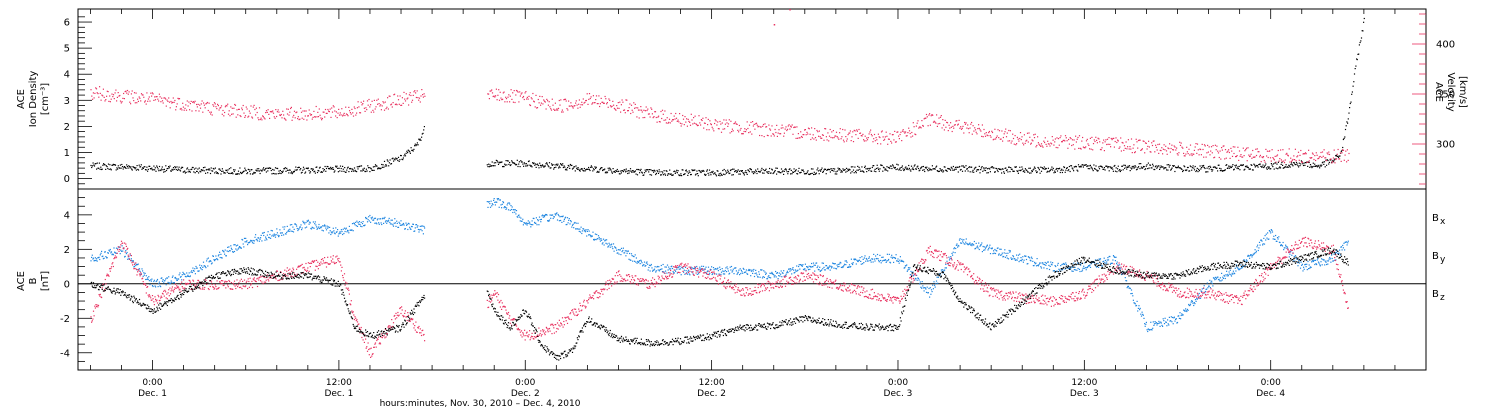 This screenshot has width=1500, height=410. What do you see at coordinates (1445, 145) in the screenshot?
I see `velocity-tick-label: 300` at bounding box center [1445, 145].